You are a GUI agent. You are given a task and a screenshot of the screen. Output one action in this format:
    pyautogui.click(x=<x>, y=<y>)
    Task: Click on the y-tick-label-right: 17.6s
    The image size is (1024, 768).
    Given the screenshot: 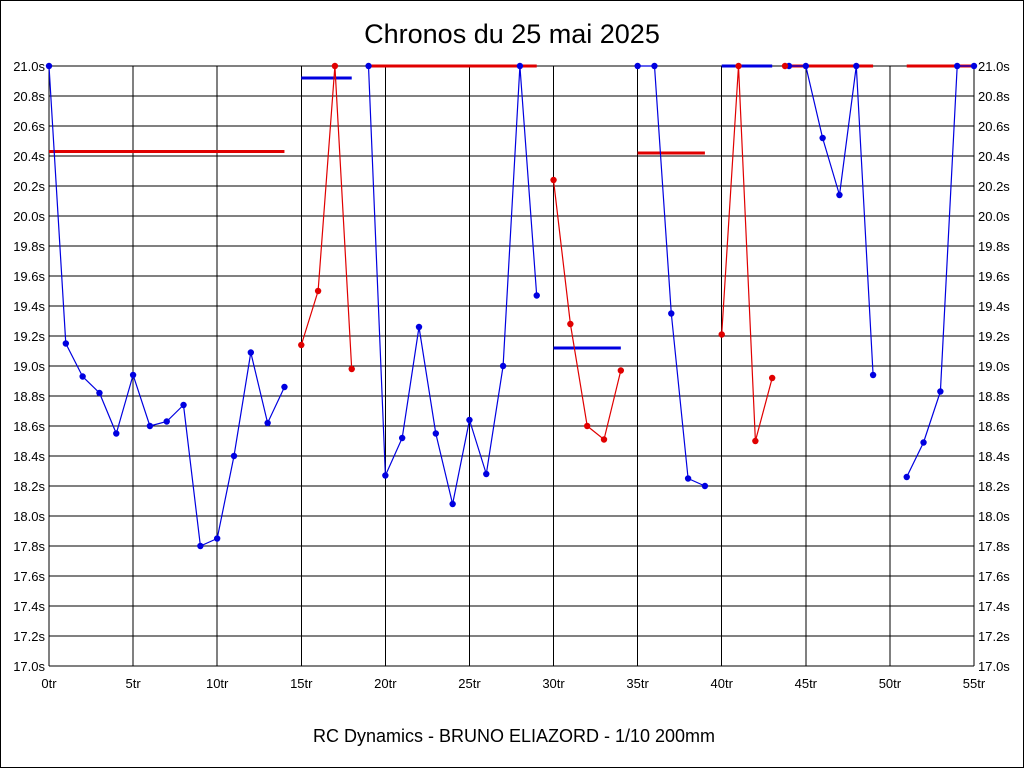 What is the action you would take?
    pyautogui.click(x=994, y=576)
    